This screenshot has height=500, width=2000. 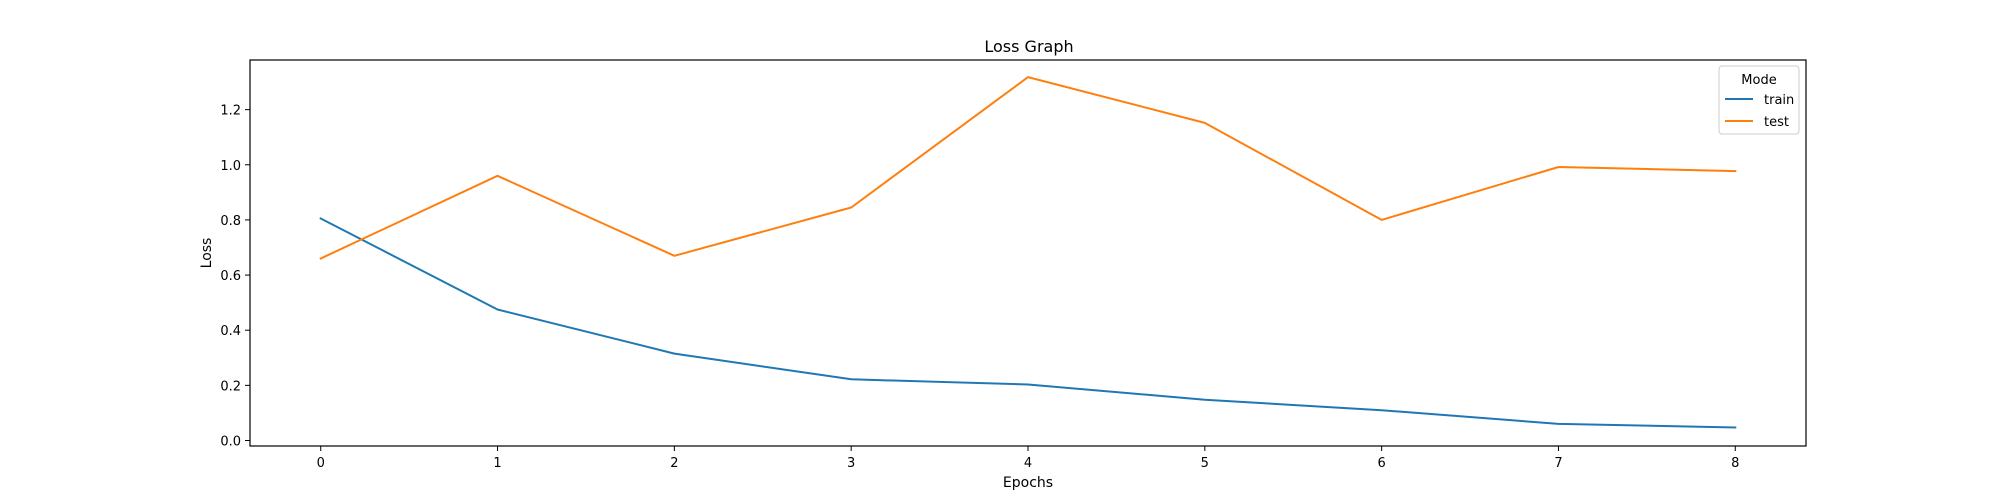 I want to click on x-tick-label: 7, so click(x=1558, y=463).